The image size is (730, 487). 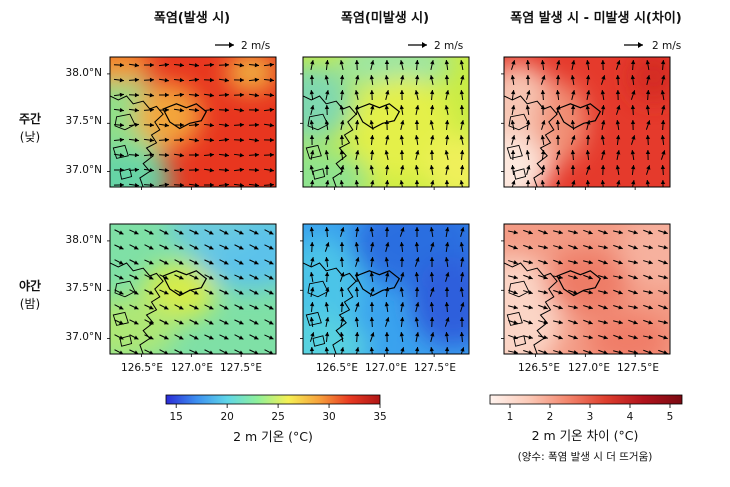 I want to click on colorbar-difference-note: (양수: 폭염 발생 시 더 뜨거움), so click(x=585, y=457).